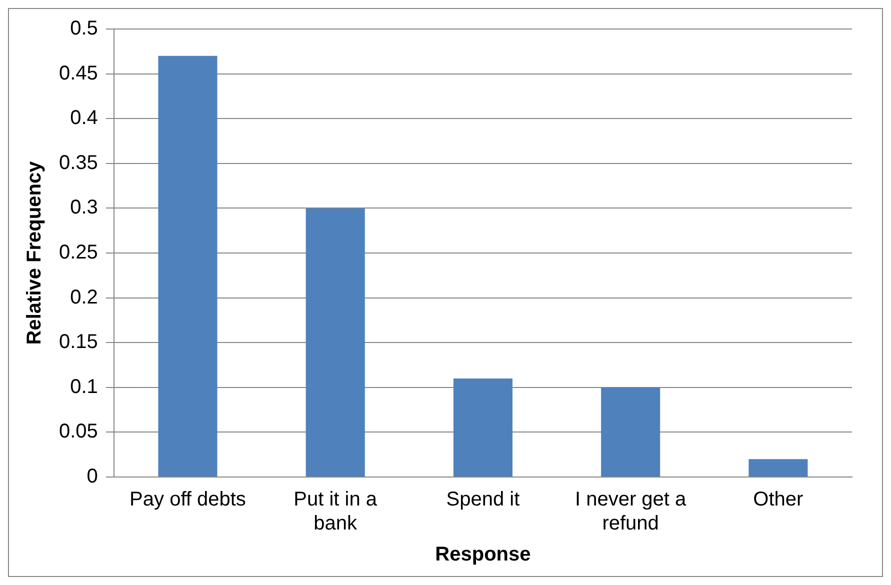 This screenshot has height=585, width=891. I want to click on y-tick-label: 0.3, so click(84, 207).